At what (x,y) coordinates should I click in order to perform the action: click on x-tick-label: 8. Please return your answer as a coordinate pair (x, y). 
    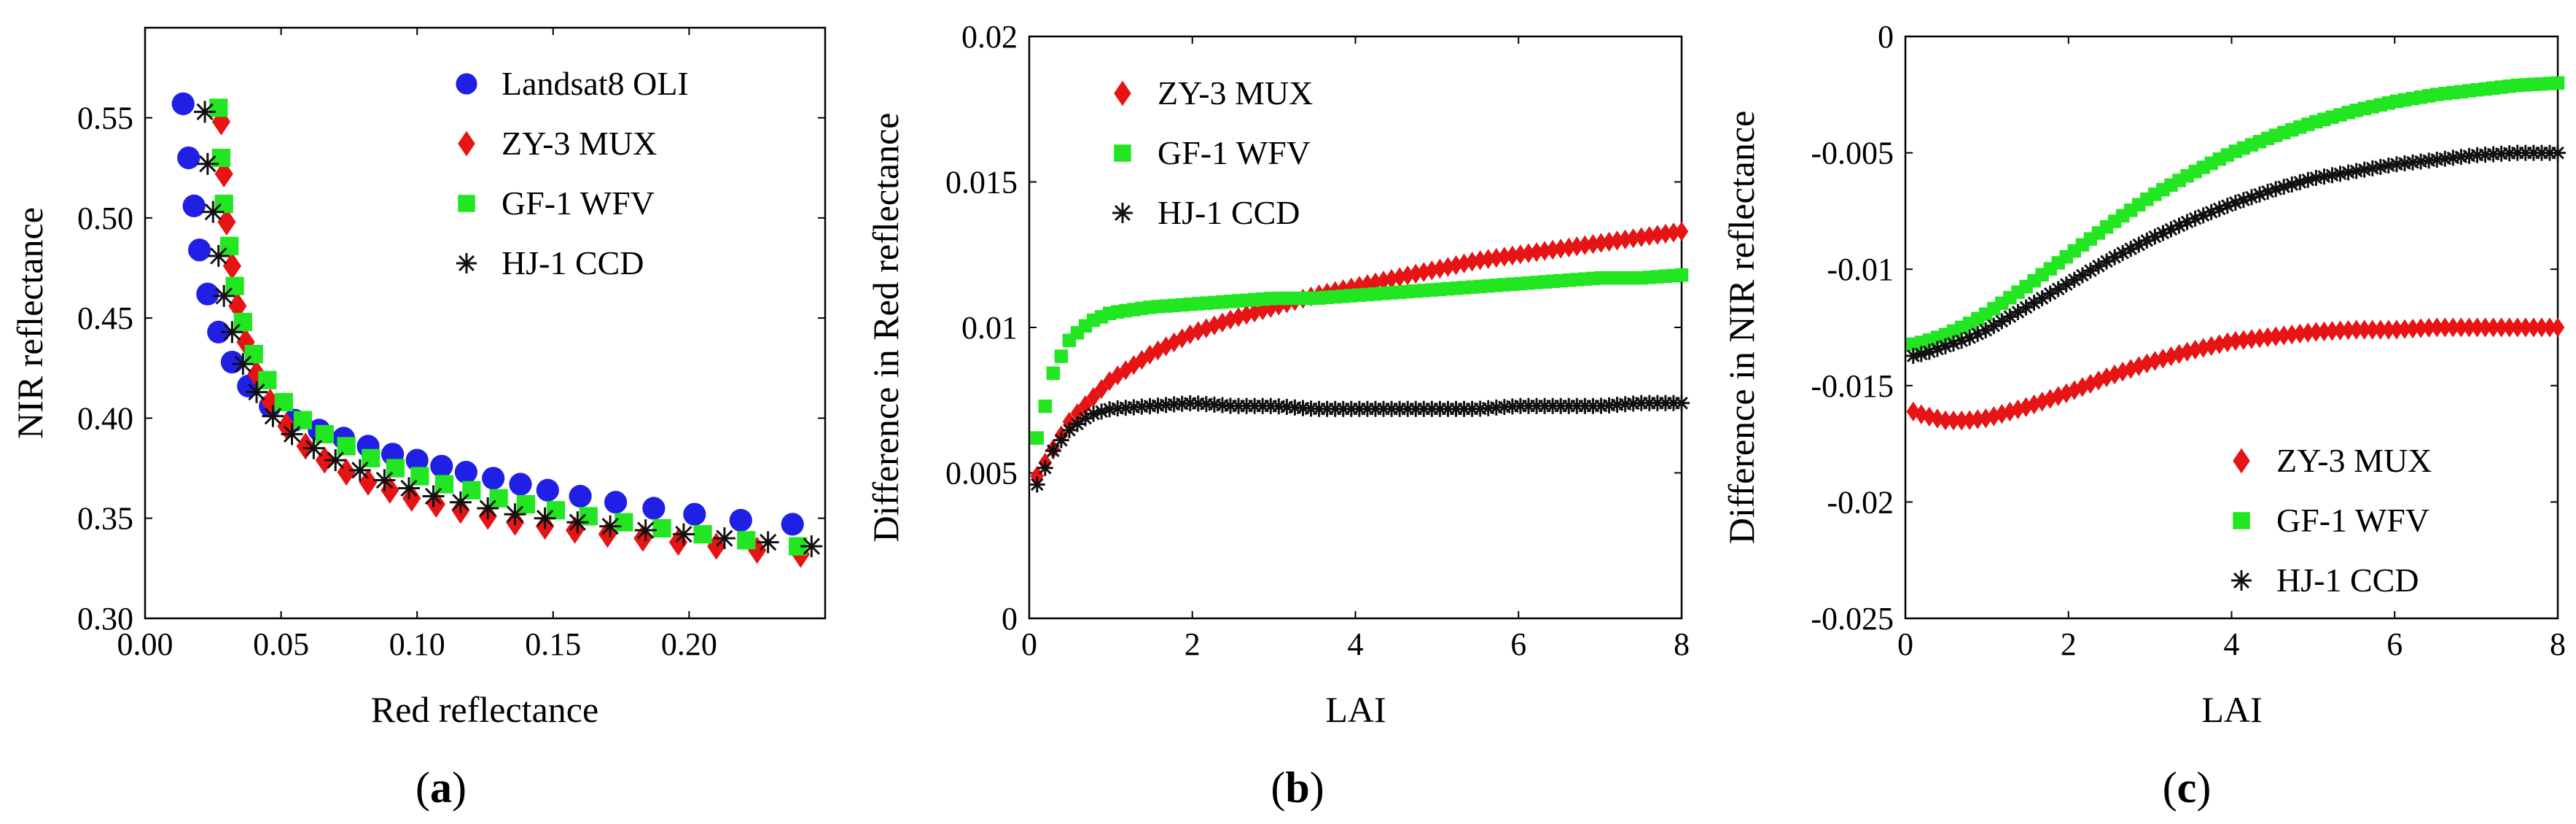
    Looking at the image, I should click on (2558, 644).